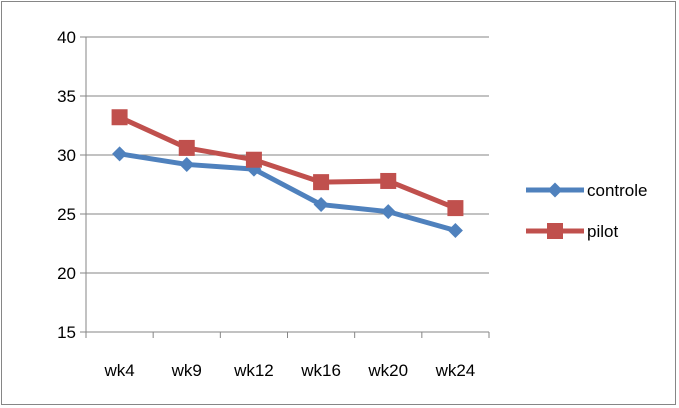  I want to click on series-line-controle, so click(288, 192).